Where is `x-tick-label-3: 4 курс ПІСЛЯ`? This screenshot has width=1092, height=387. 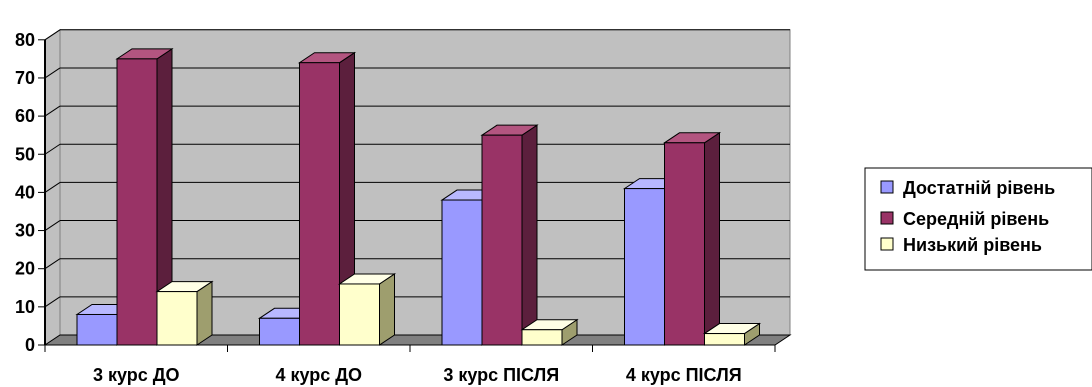
x-tick-label-3: 4 курс ПІСЛЯ is located at coordinates (684, 375).